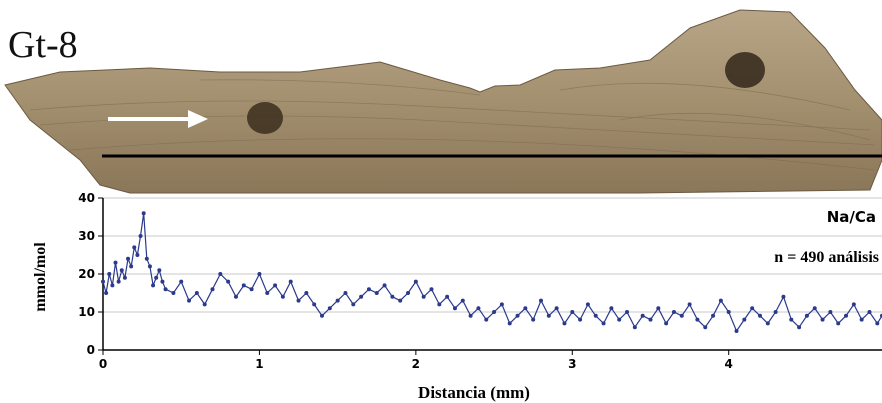  I want to click on x-tick-label: 4, so click(729, 364).